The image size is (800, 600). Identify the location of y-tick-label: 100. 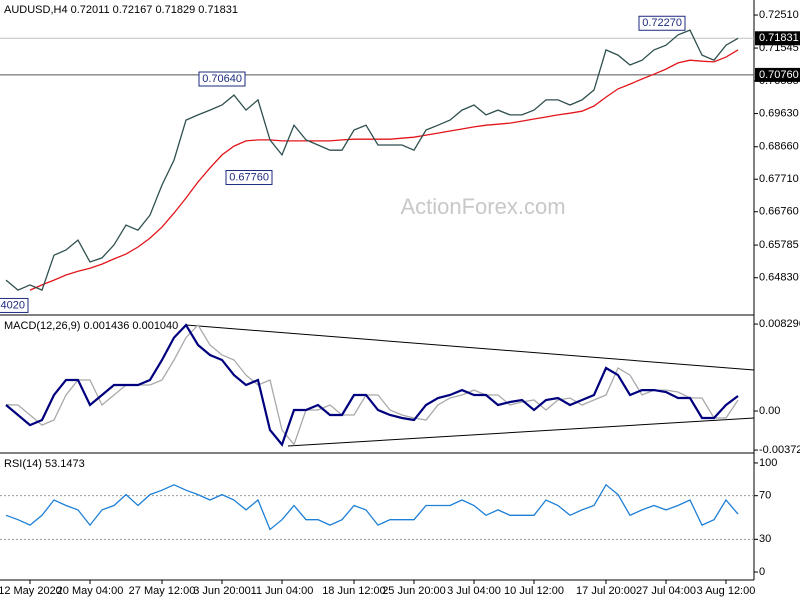
(768, 463).